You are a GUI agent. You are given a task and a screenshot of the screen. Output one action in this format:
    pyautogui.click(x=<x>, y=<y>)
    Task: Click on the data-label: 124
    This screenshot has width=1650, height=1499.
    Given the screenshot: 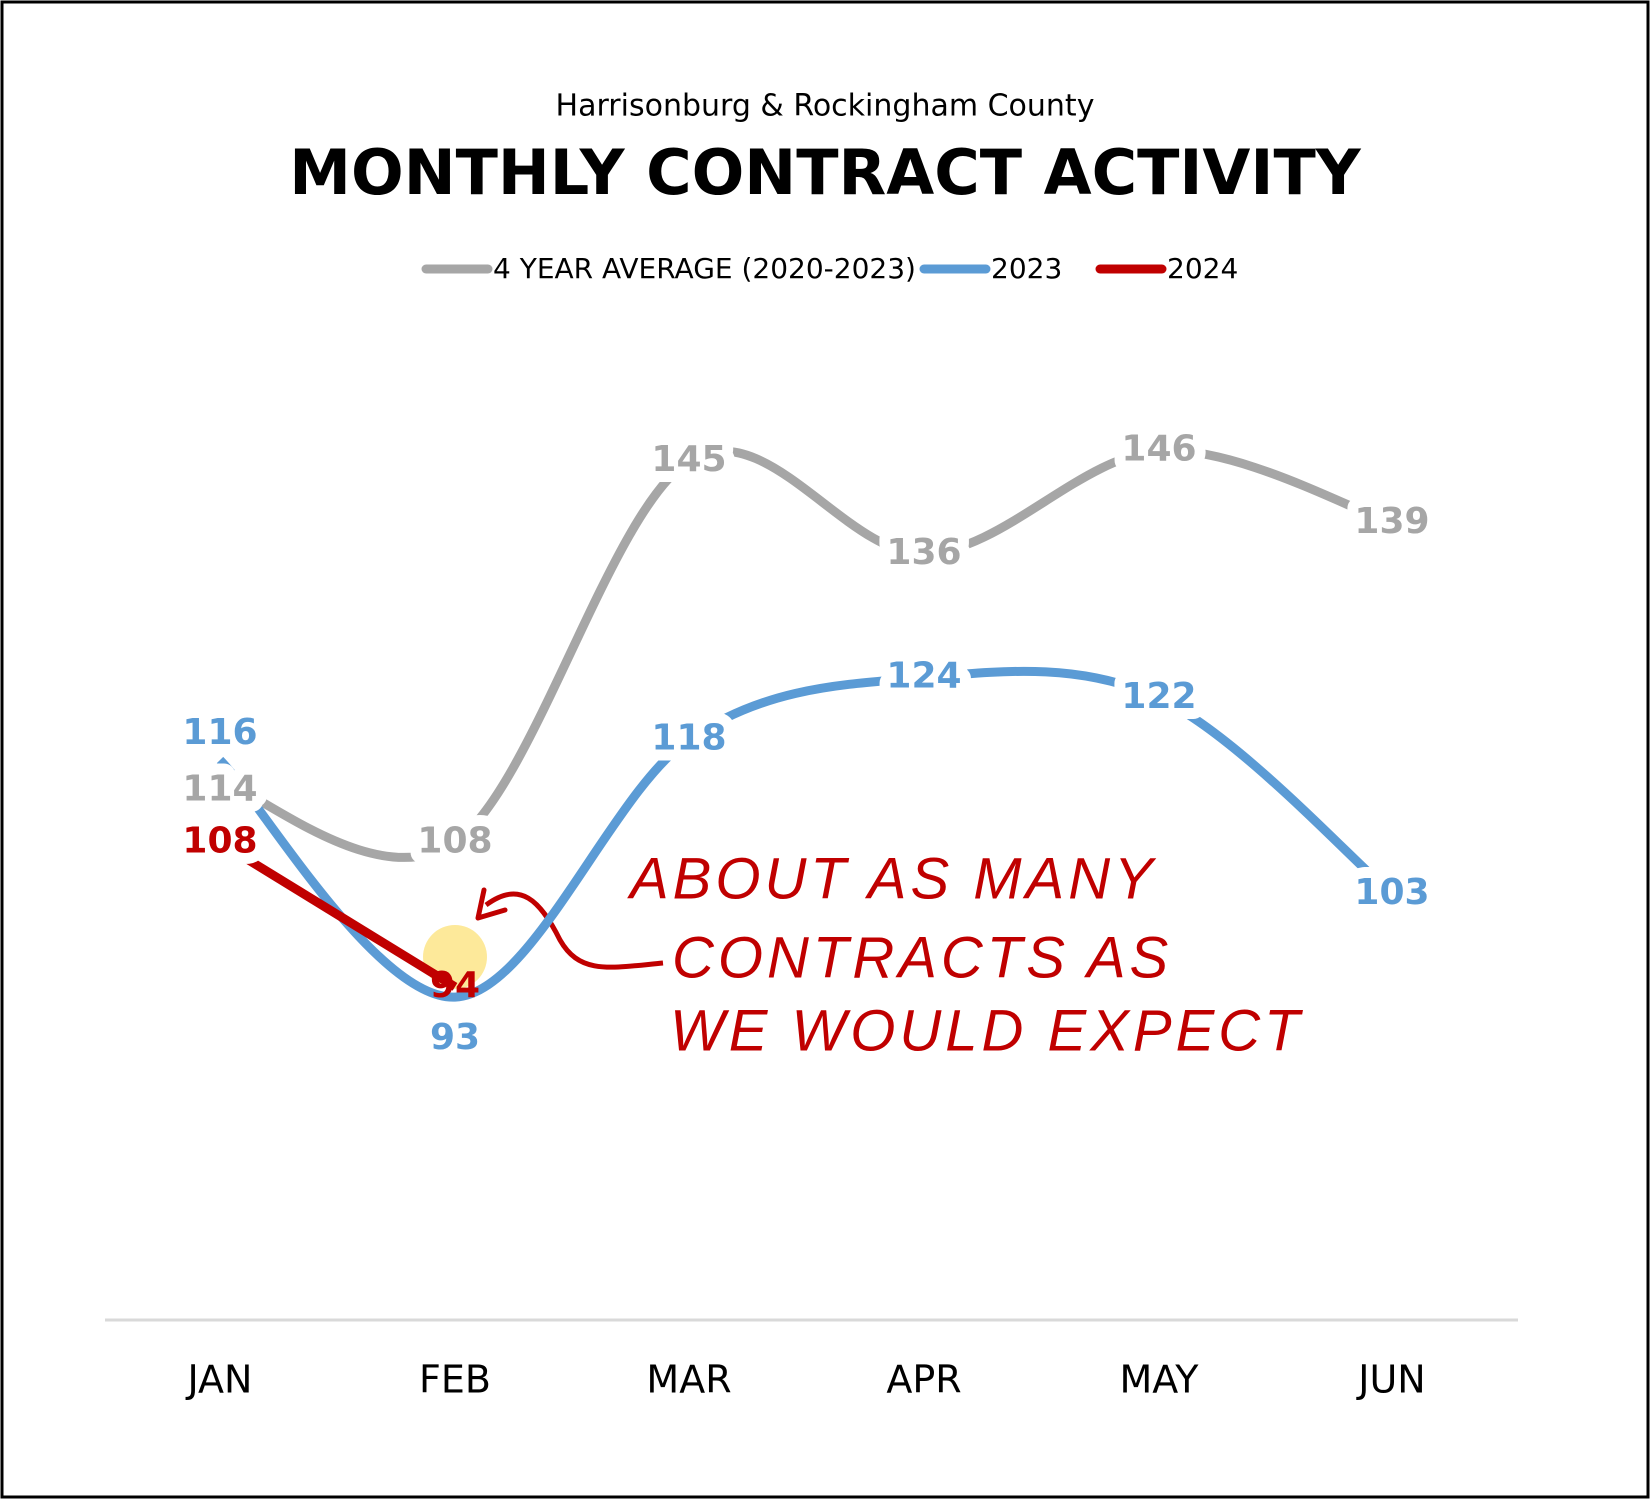 What is the action you would take?
    pyautogui.click(x=923, y=676)
    